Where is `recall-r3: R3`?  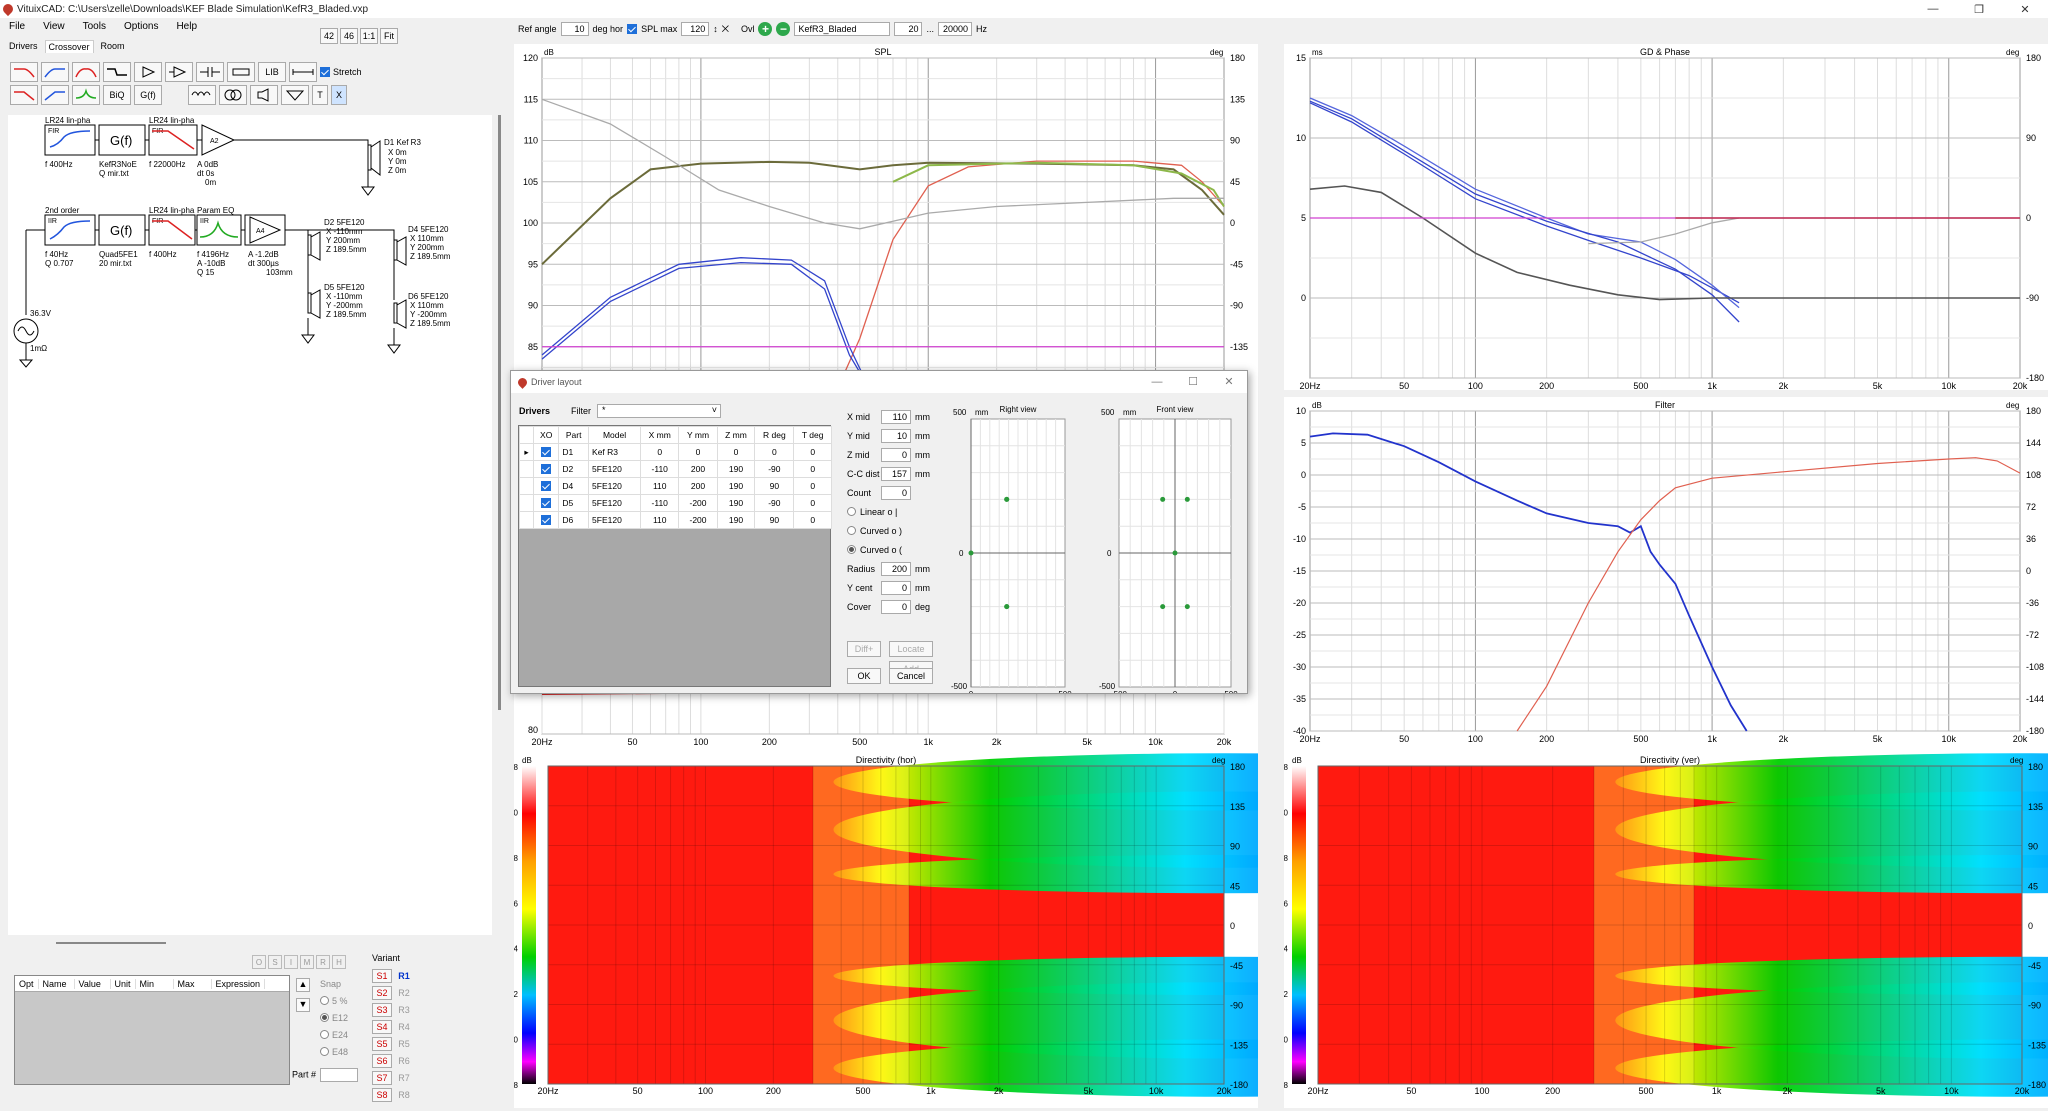 recall-r3: R3 is located at coordinates (404, 1009).